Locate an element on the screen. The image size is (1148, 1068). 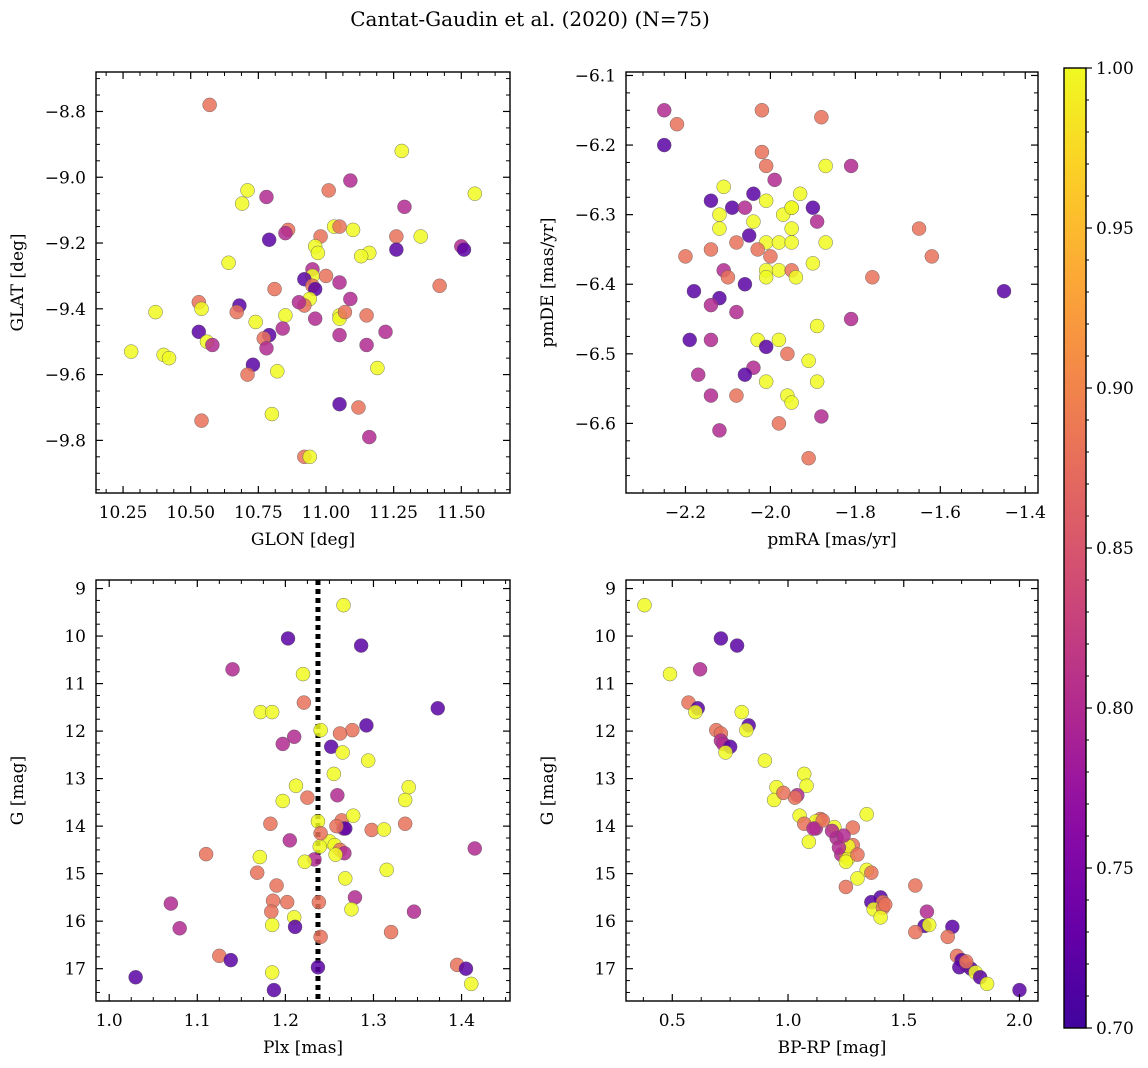
x-tick-label: 1.4 is located at coordinates (461, 1021).